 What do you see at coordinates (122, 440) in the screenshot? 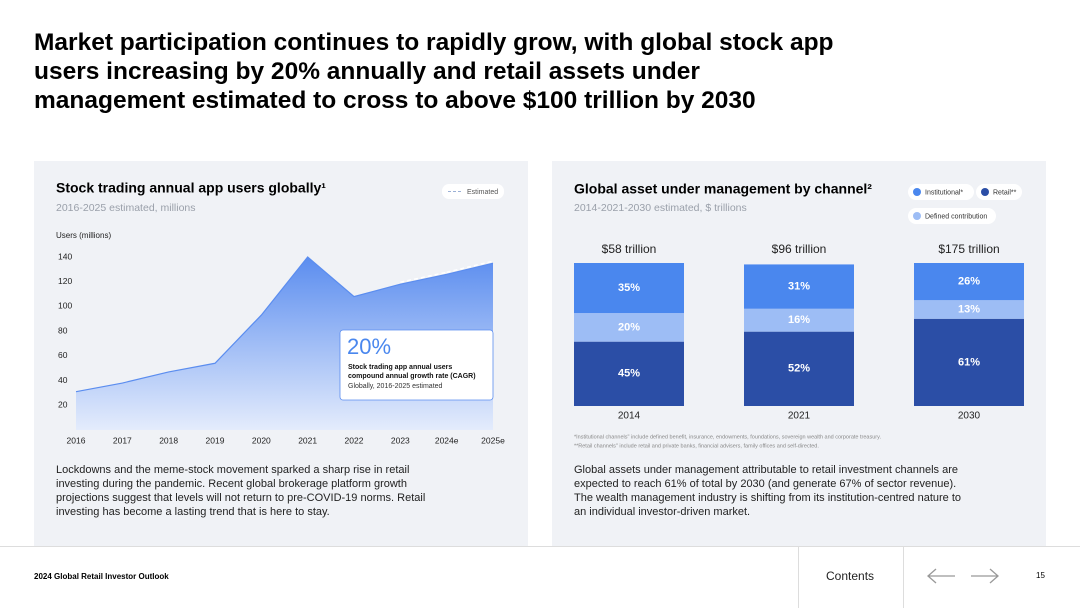
I see `x-tick-label: 2017` at bounding box center [122, 440].